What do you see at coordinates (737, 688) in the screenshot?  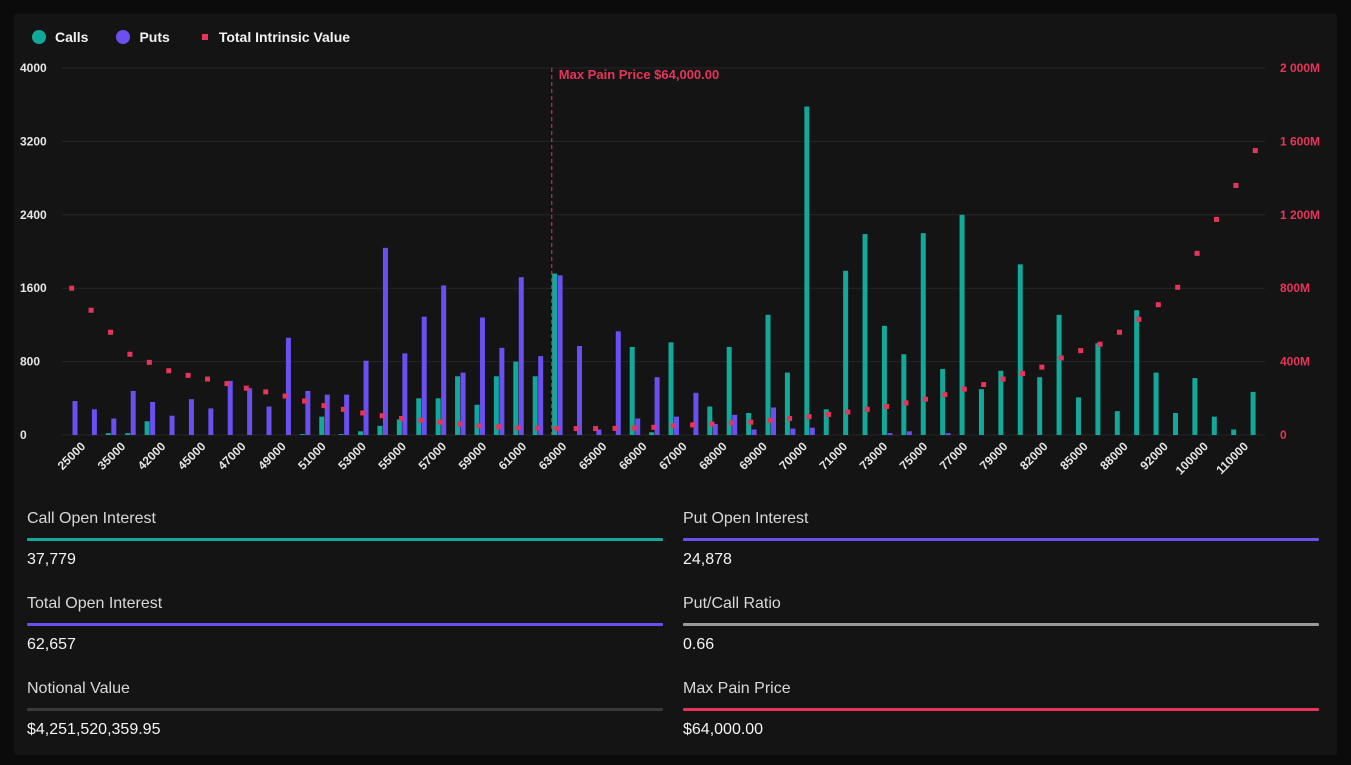 I see `stat-max-pain-label: Max Pain Price` at bounding box center [737, 688].